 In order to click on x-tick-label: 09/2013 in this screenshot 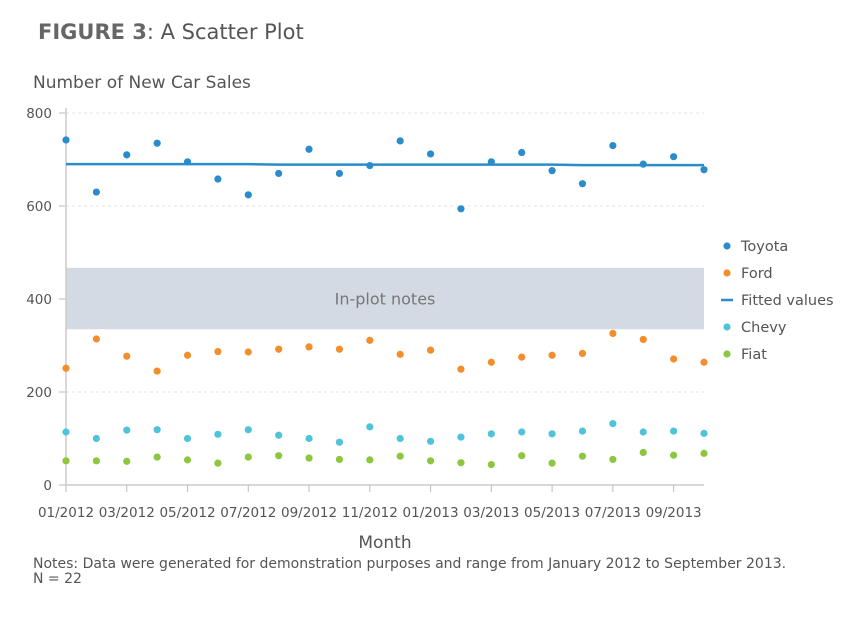, I will do `click(674, 513)`.